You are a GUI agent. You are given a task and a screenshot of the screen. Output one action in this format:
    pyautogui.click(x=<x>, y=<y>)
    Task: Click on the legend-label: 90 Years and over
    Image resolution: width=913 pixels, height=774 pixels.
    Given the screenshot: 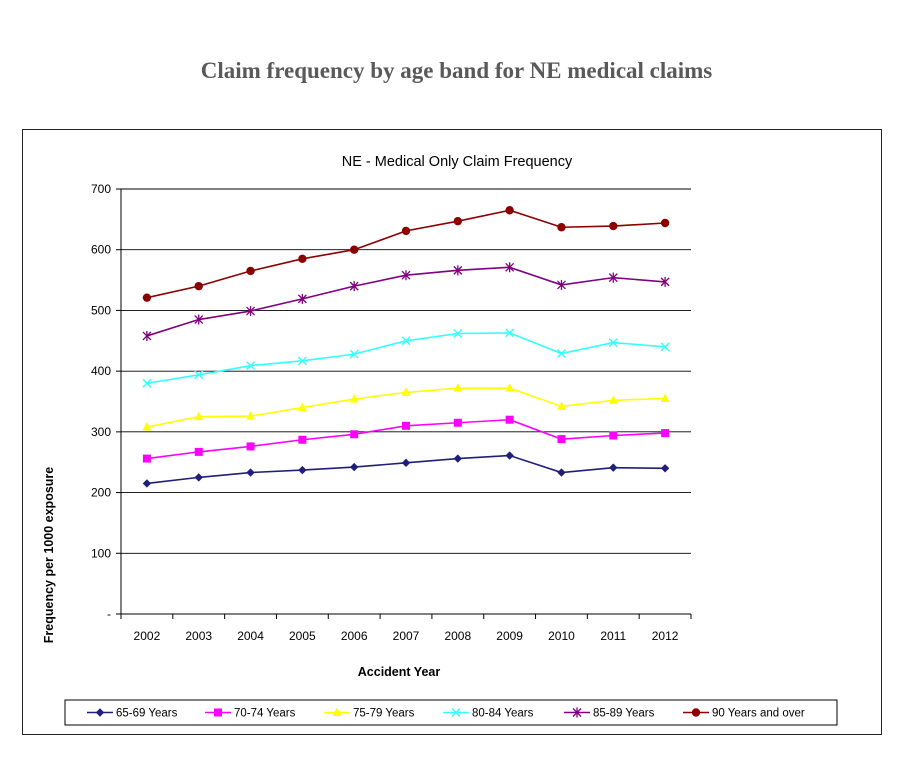 What is the action you would take?
    pyautogui.click(x=758, y=714)
    